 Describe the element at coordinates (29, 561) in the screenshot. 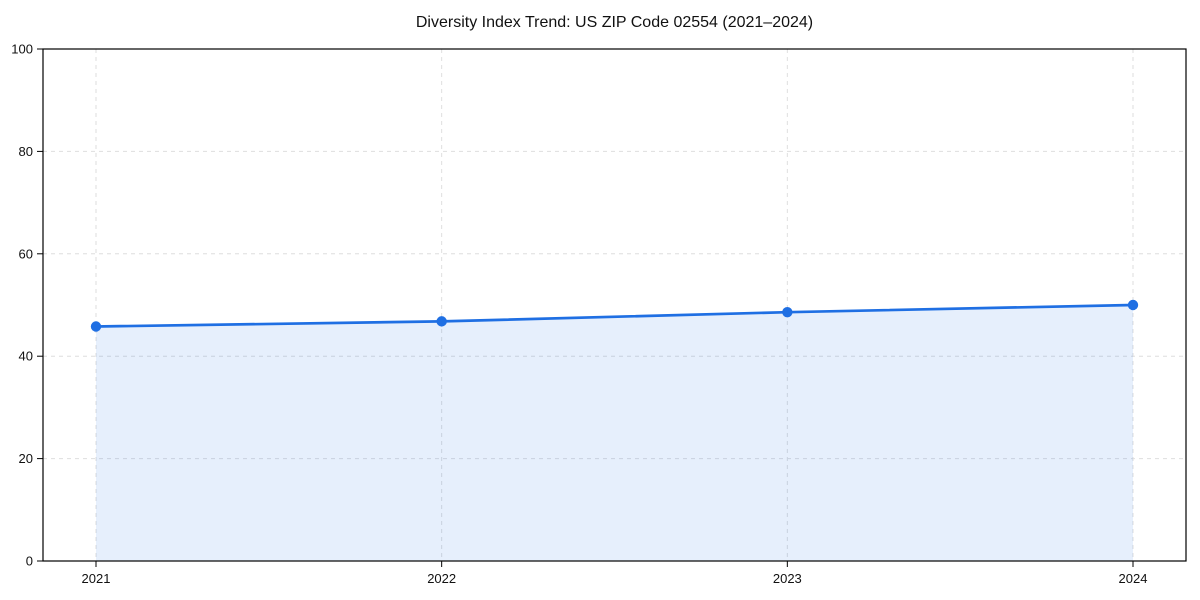

I see `y-axis-tick-label: 0` at that location.